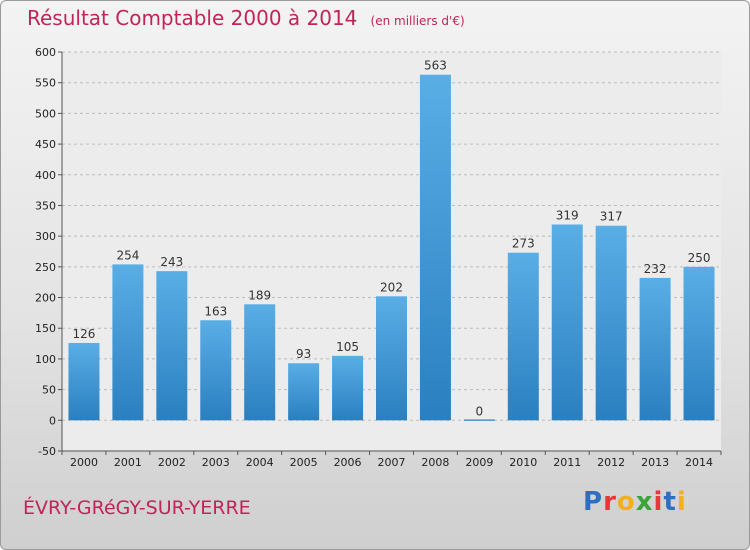  Describe the element at coordinates (626, 502) in the screenshot. I see `logo-letter: o` at that location.